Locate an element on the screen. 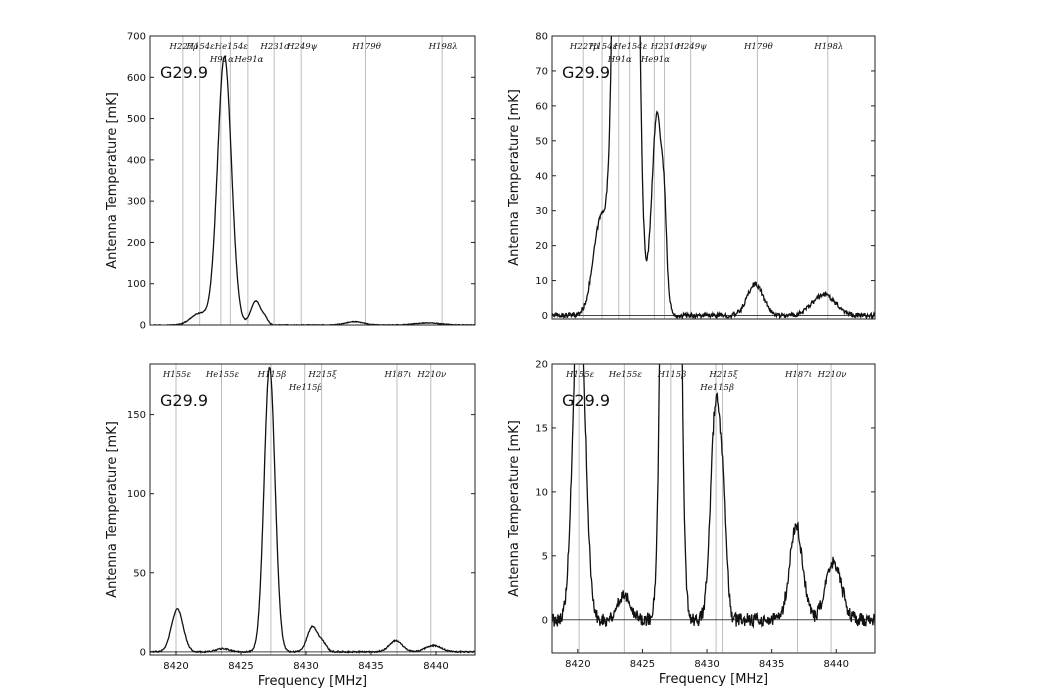 This screenshot has width=1062, height=693. y-tick-label: 700 is located at coordinates (136, 37).